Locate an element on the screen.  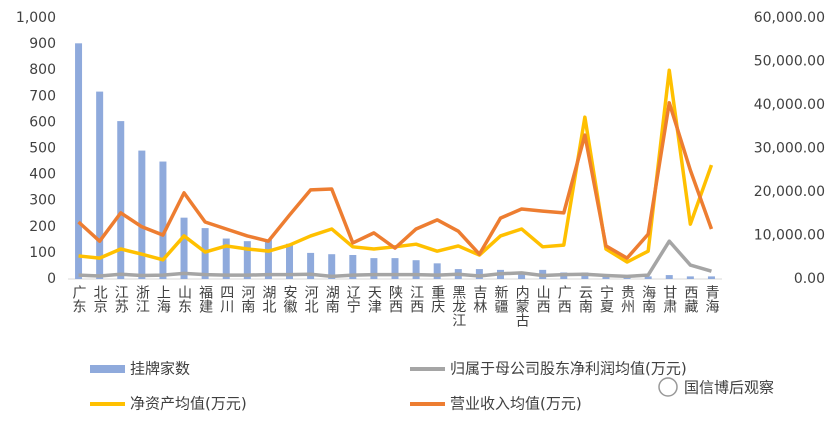
x-tick-label: 贵州 is located at coordinates (627, 299).